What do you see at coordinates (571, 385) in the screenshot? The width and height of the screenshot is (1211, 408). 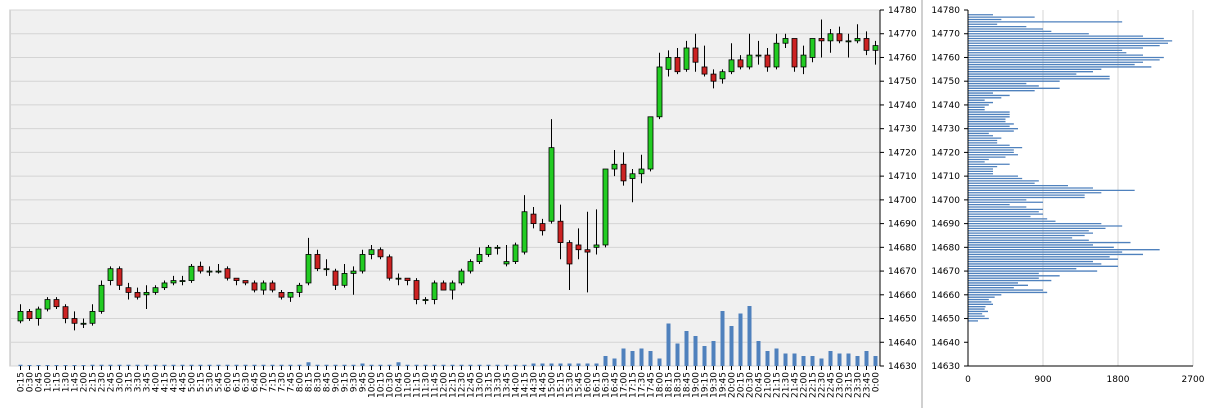 I see `x-tick-label: 15:30` at bounding box center [571, 385].